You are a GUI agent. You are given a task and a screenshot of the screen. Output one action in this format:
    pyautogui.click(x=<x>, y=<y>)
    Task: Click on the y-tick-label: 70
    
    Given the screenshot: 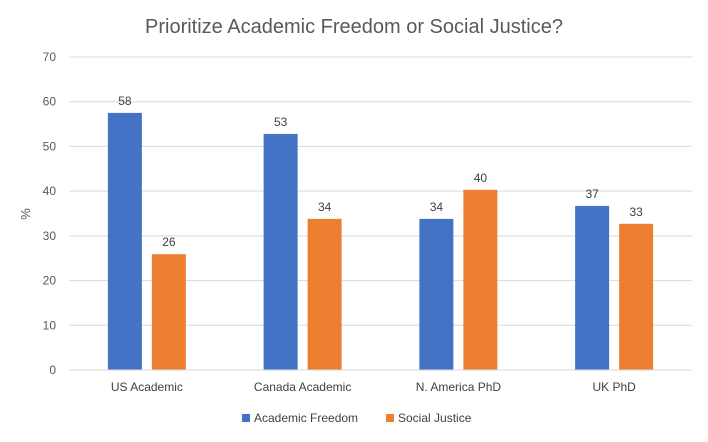 What is the action you would take?
    pyautogui.click(x=50, y=57)
    